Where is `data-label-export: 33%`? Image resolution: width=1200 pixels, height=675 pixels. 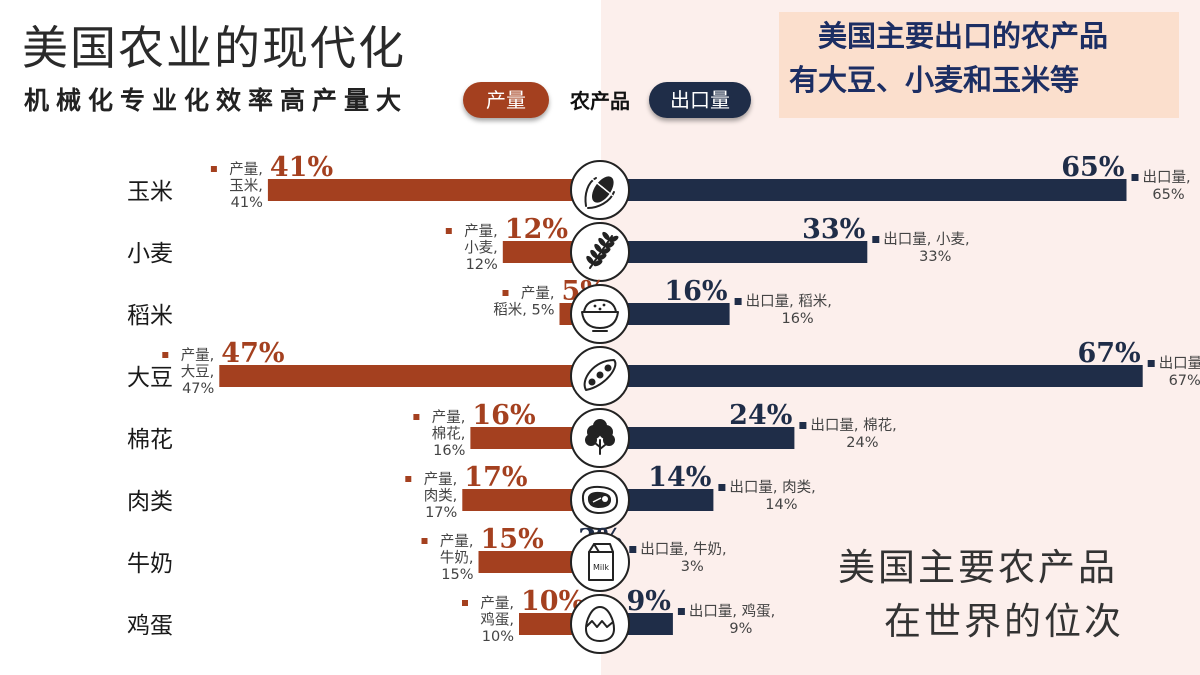 data-label-export: 33% is located at coordinates (833, 229).